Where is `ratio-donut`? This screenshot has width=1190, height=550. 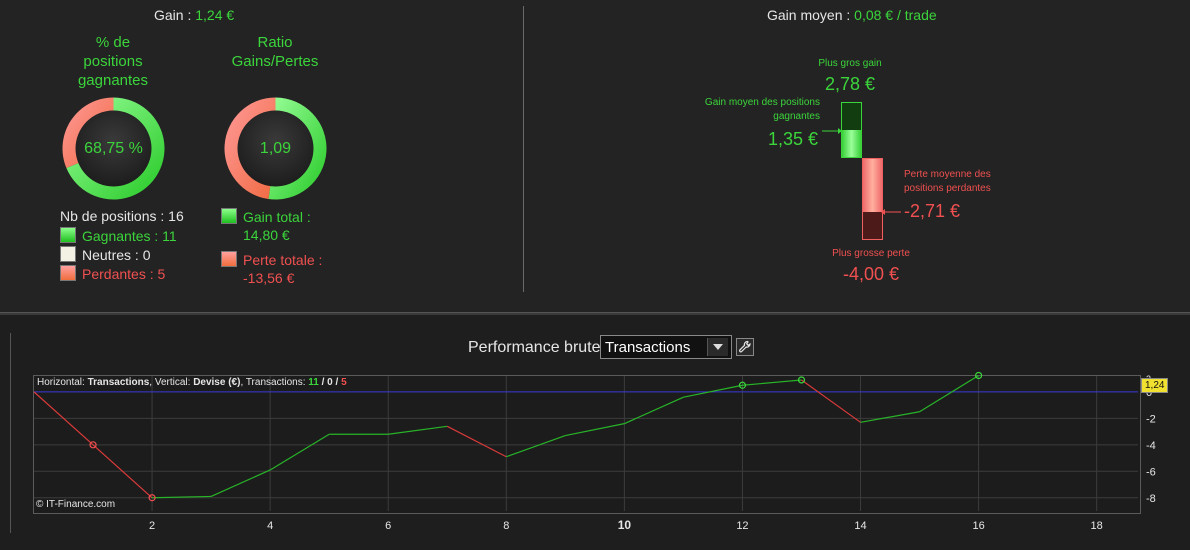 ratio-donut is located at coordinates (275, 148).